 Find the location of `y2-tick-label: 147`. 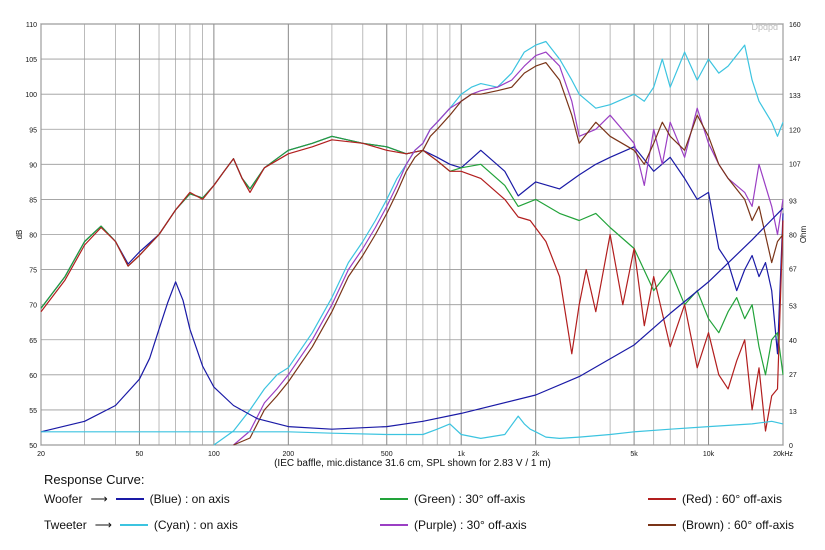

y2-tick-label: 147 is located at coordinates (795, 59).